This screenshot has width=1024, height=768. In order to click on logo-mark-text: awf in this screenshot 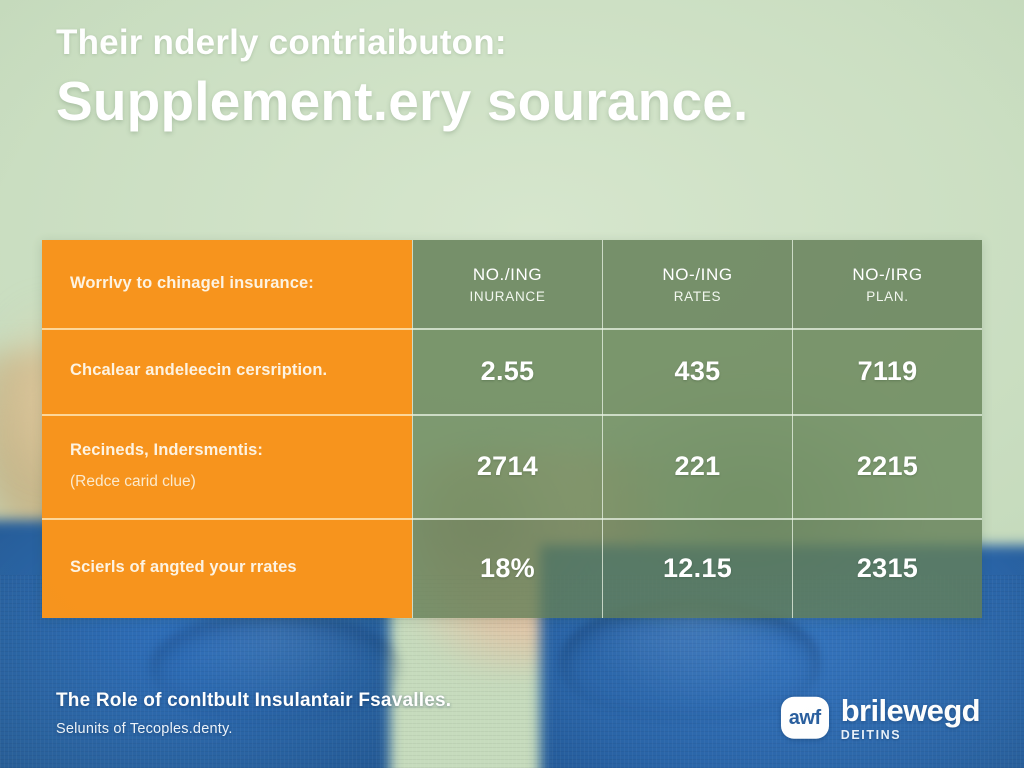, I will do `click(804, 718)`.